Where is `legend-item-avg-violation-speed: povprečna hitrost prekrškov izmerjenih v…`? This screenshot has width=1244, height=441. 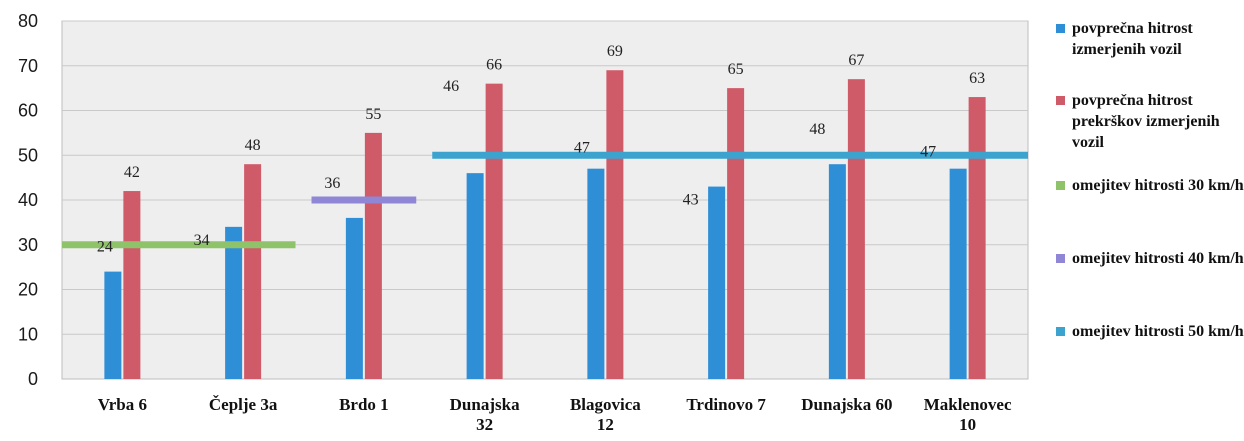
legend-item-avg-violation-speed: povprečna hitrost prekrškov izmerjenih v… is located at coordinates (1149, 121).